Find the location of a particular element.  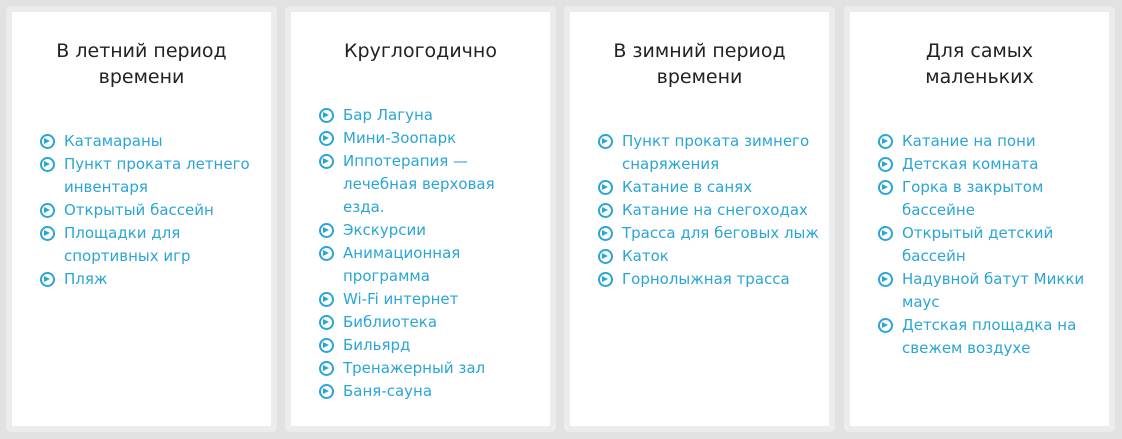

service-link-label: Площадки для спортивных игр is located at coordinates (127, 244).